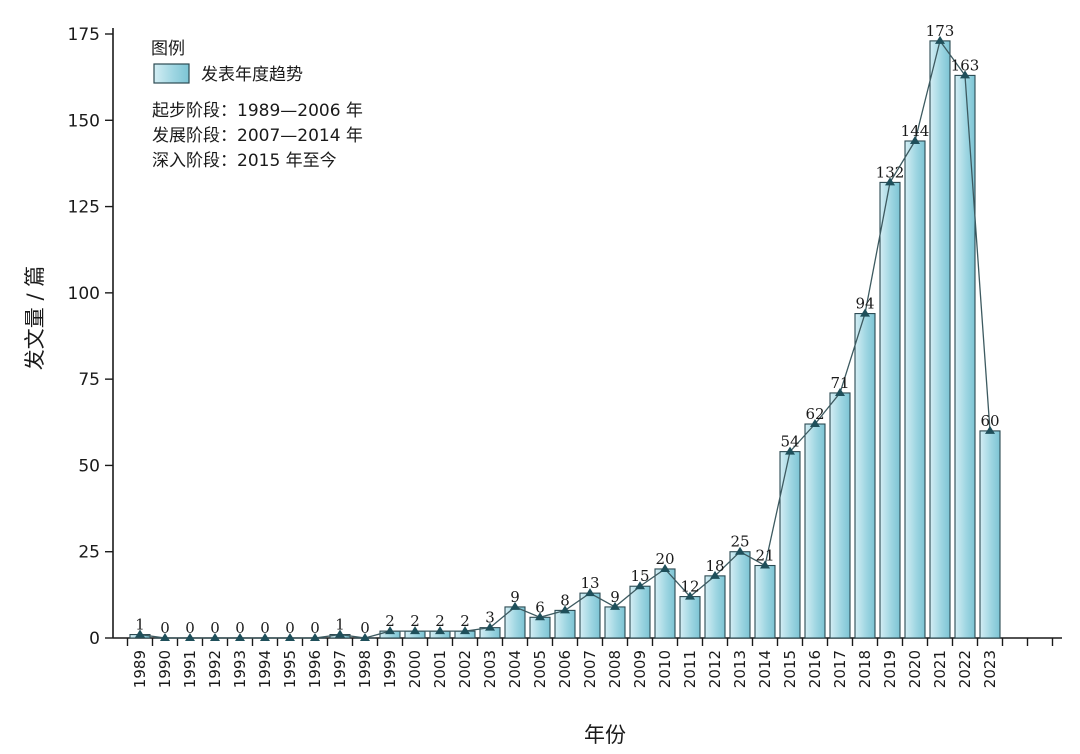 This screenshot has width=1080, height=754. I want to click on bar-2016, so click(815, 531).